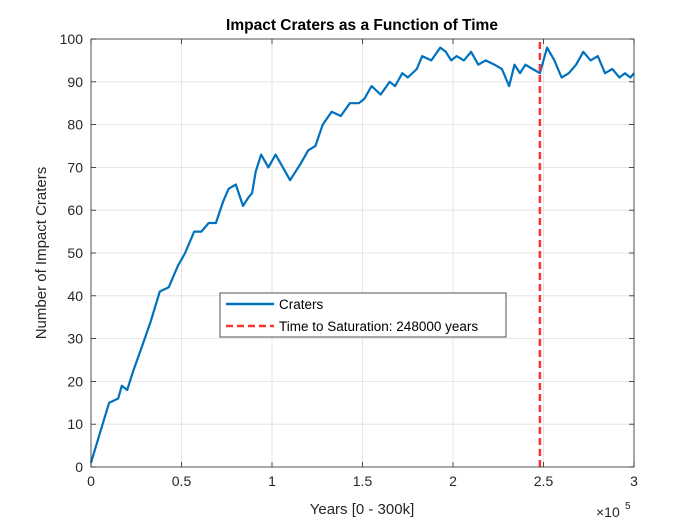 The width and height of the screenshot is (700, 525). Describe the element at coordinates (91, 481) in the screenshot. I see `x-tick-label: 0` at that location.